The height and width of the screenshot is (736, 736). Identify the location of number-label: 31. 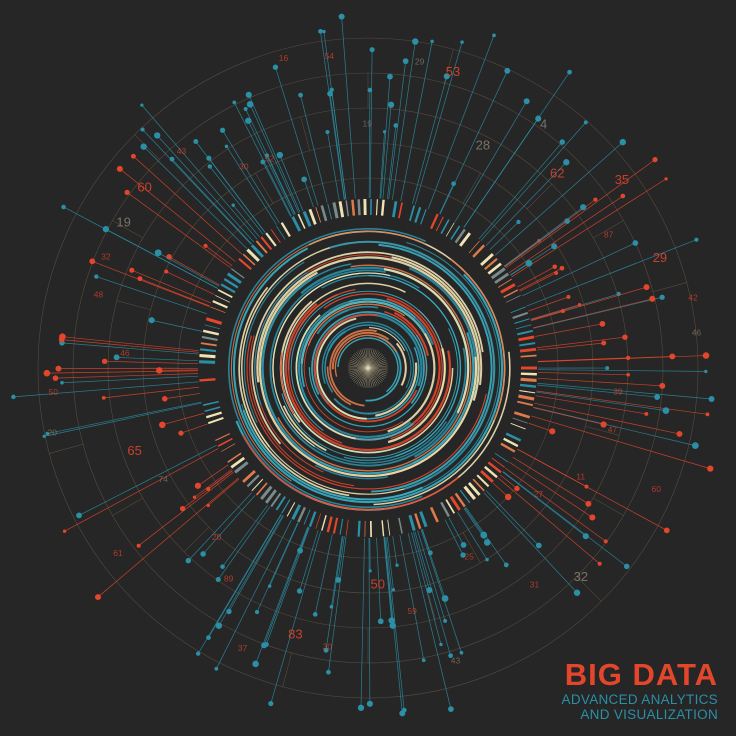
(535, 585).